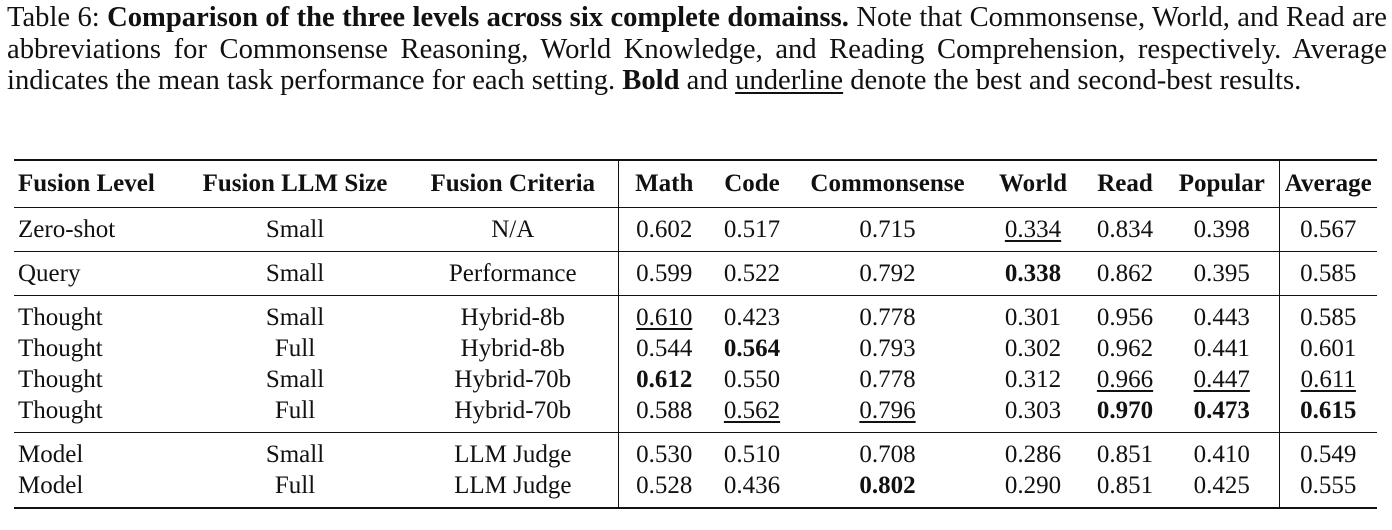 This screenshot has height=530, width=1392. What do you see at coordinates (1327, 183) in the screenshot?
I see `col-header: Average` at bounding box center [1327, 183].